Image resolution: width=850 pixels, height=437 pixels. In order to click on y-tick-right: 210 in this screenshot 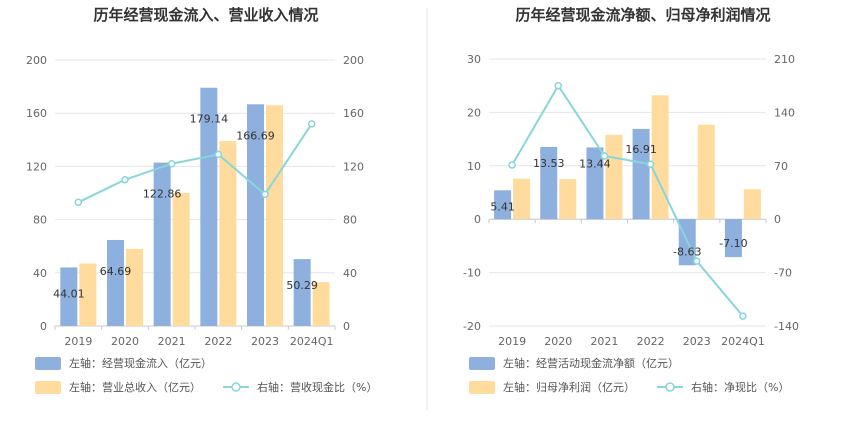, I will do `click(784, 59)`.